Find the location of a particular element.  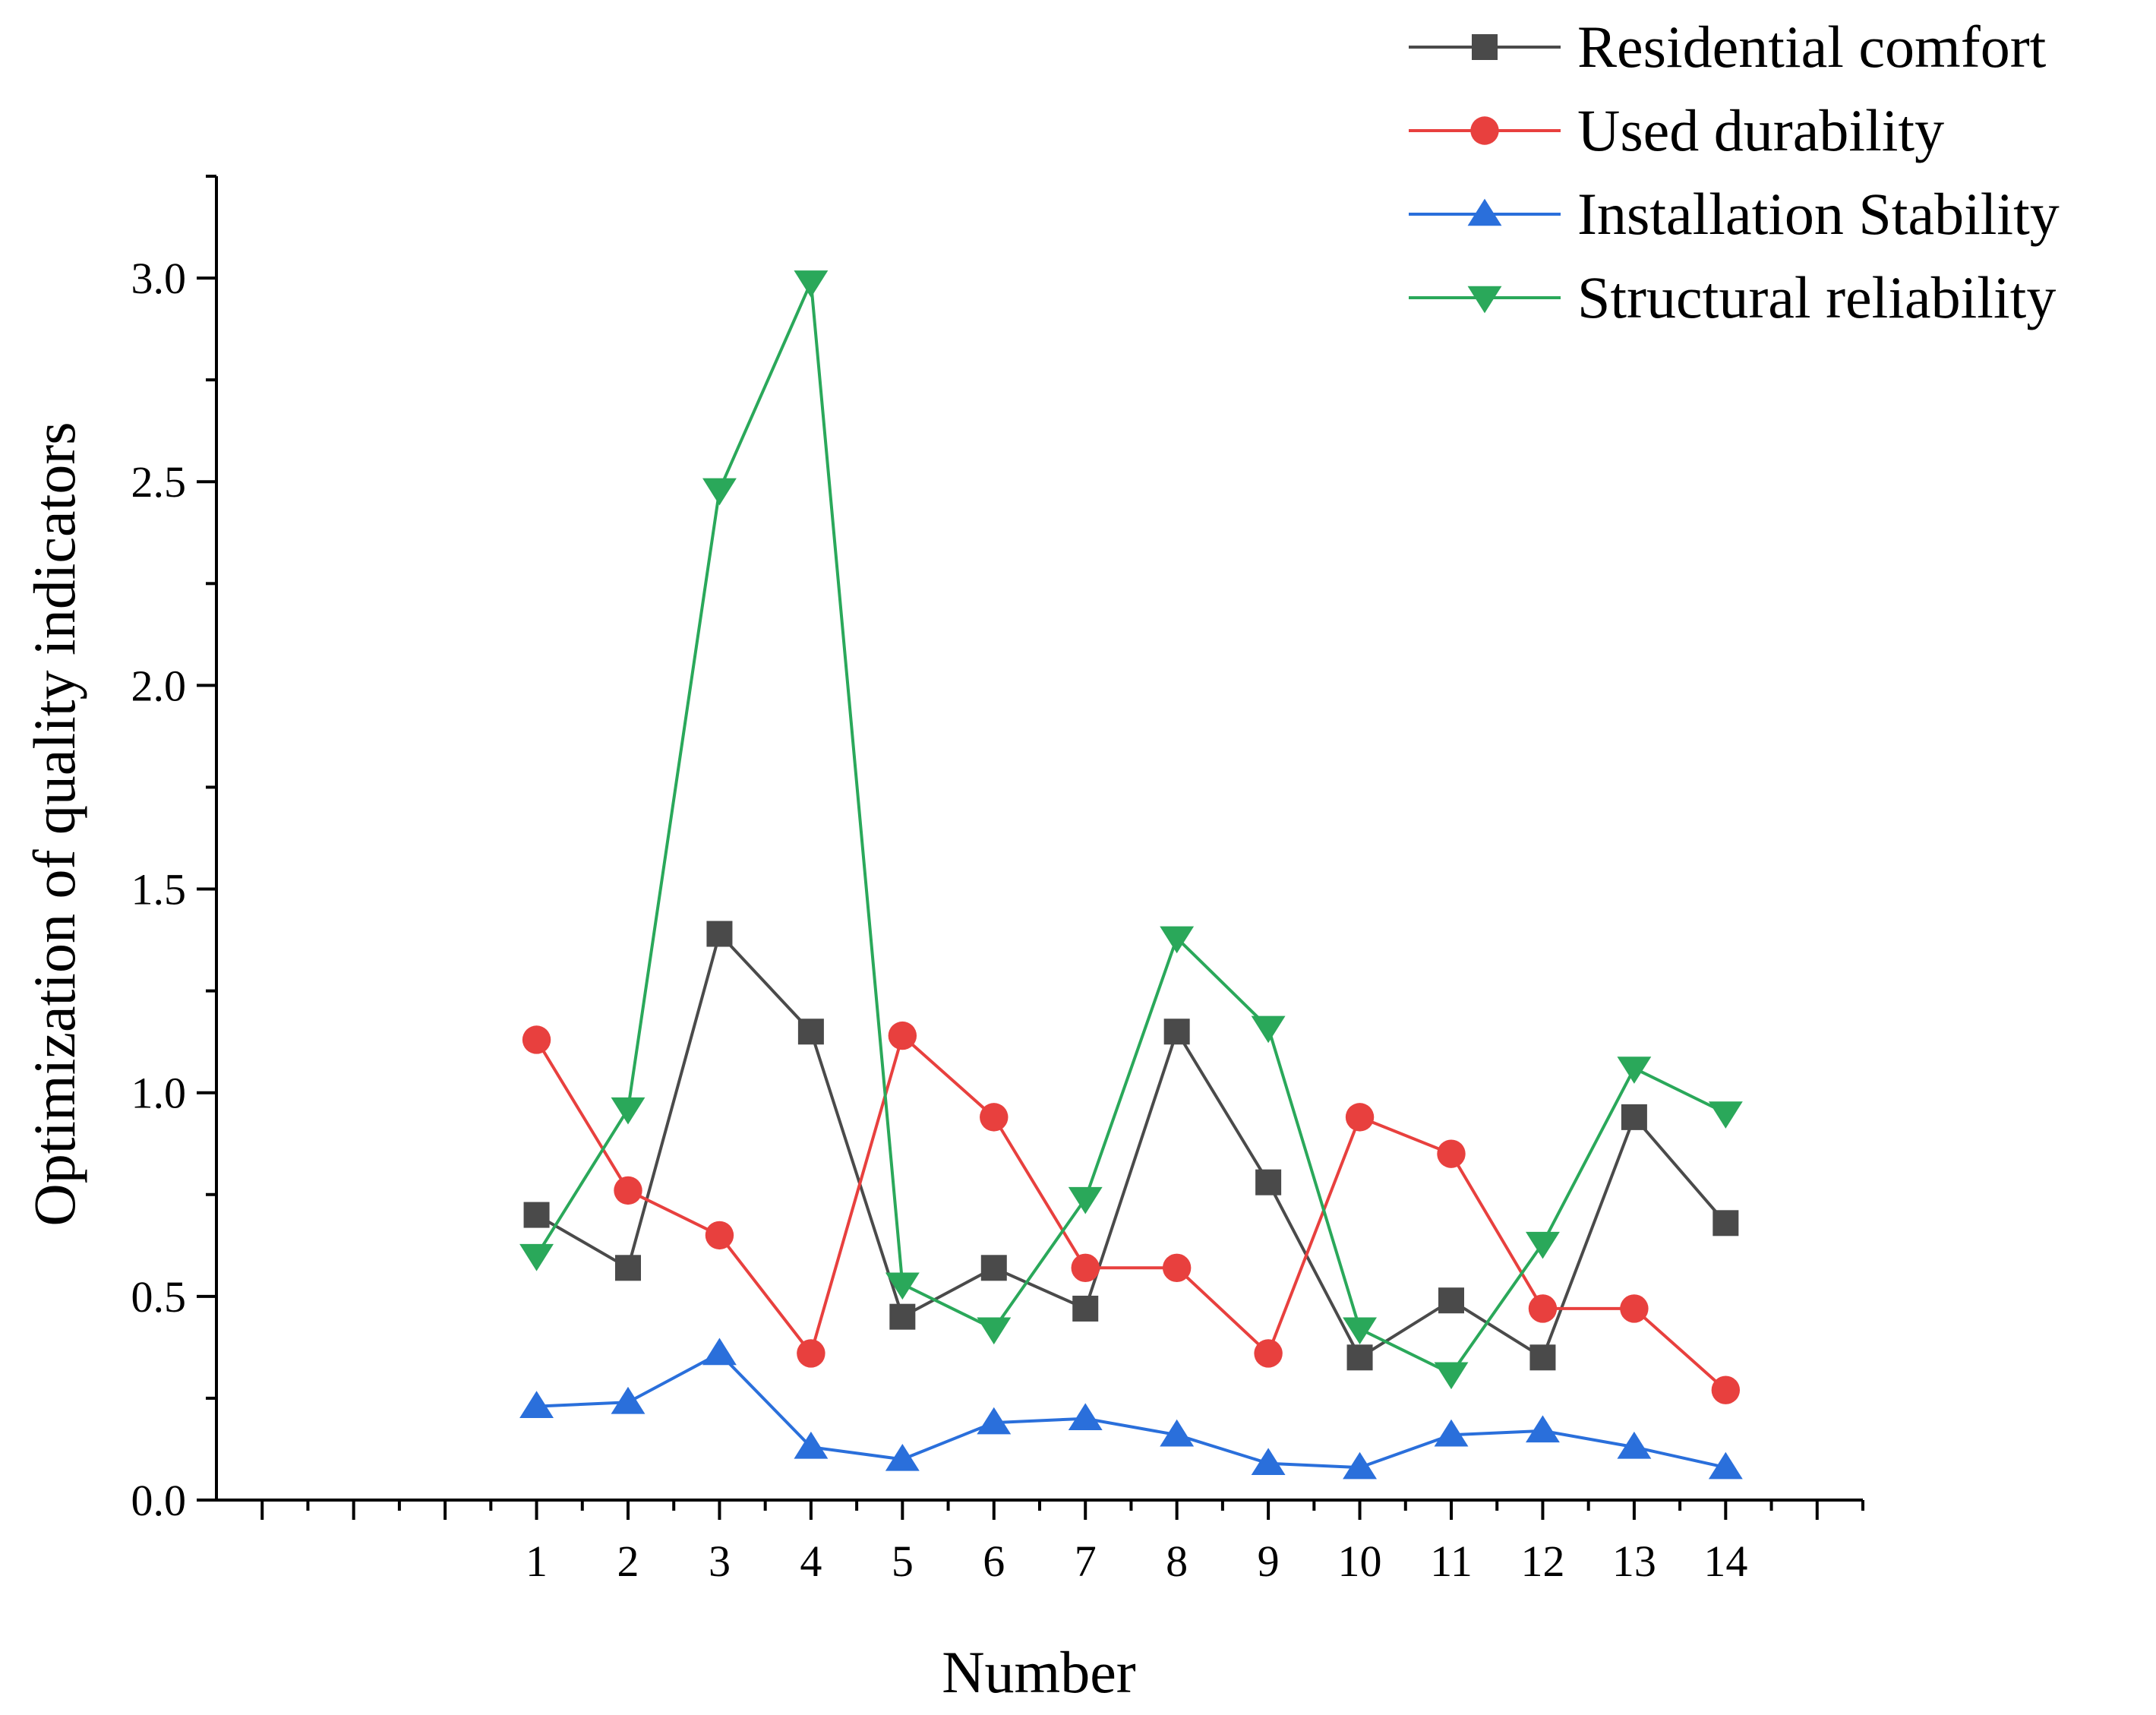

x-tick-label: 2 is located at coordinates (628, 1561).